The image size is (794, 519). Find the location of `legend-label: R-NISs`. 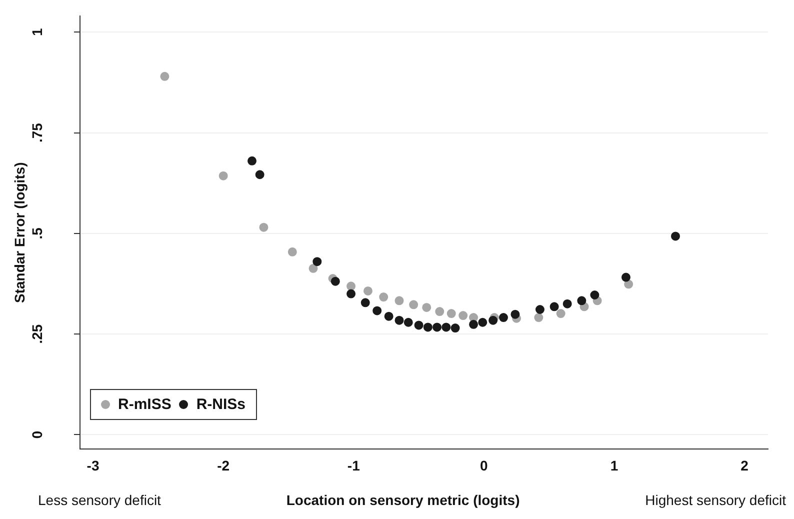

legend-label: R-NISs is located at coordinates (221, 404).